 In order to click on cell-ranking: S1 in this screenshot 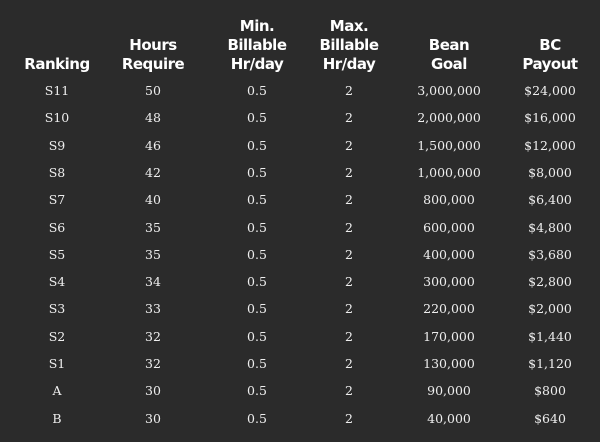, I will do `click(57, 363)`.